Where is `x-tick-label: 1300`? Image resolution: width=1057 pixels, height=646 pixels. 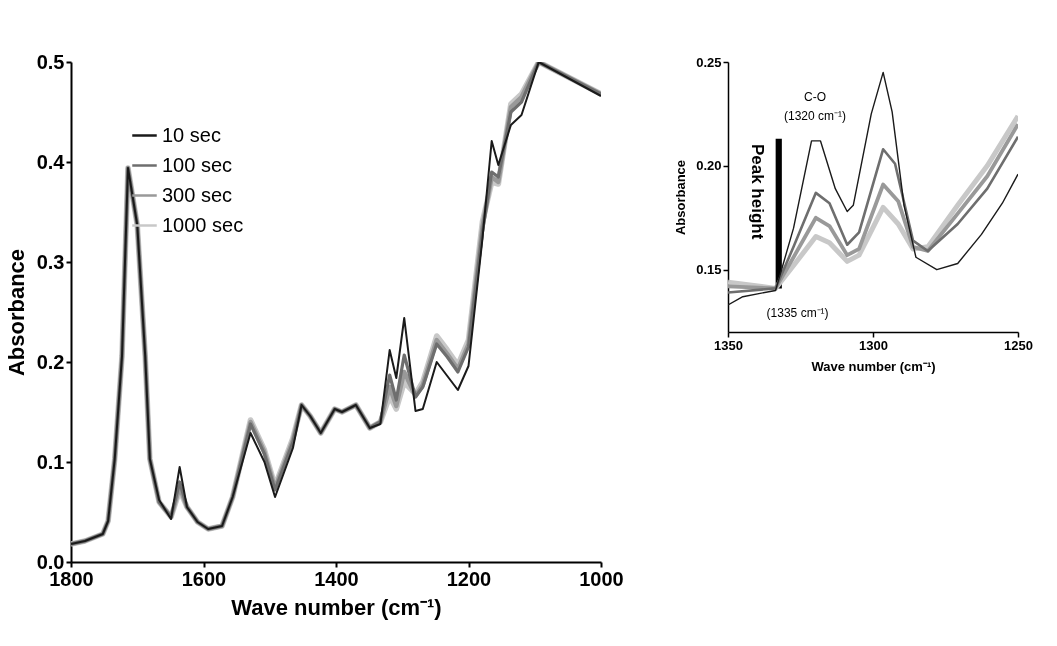
x-tick-label: 1300 is located at coordinates (873, 345).